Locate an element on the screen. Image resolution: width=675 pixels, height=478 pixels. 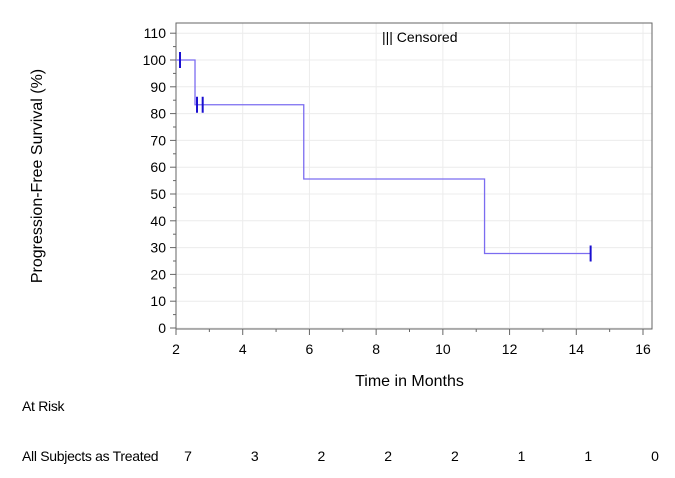
at-risk-title: At Risk is located at coordinates (43, 406).